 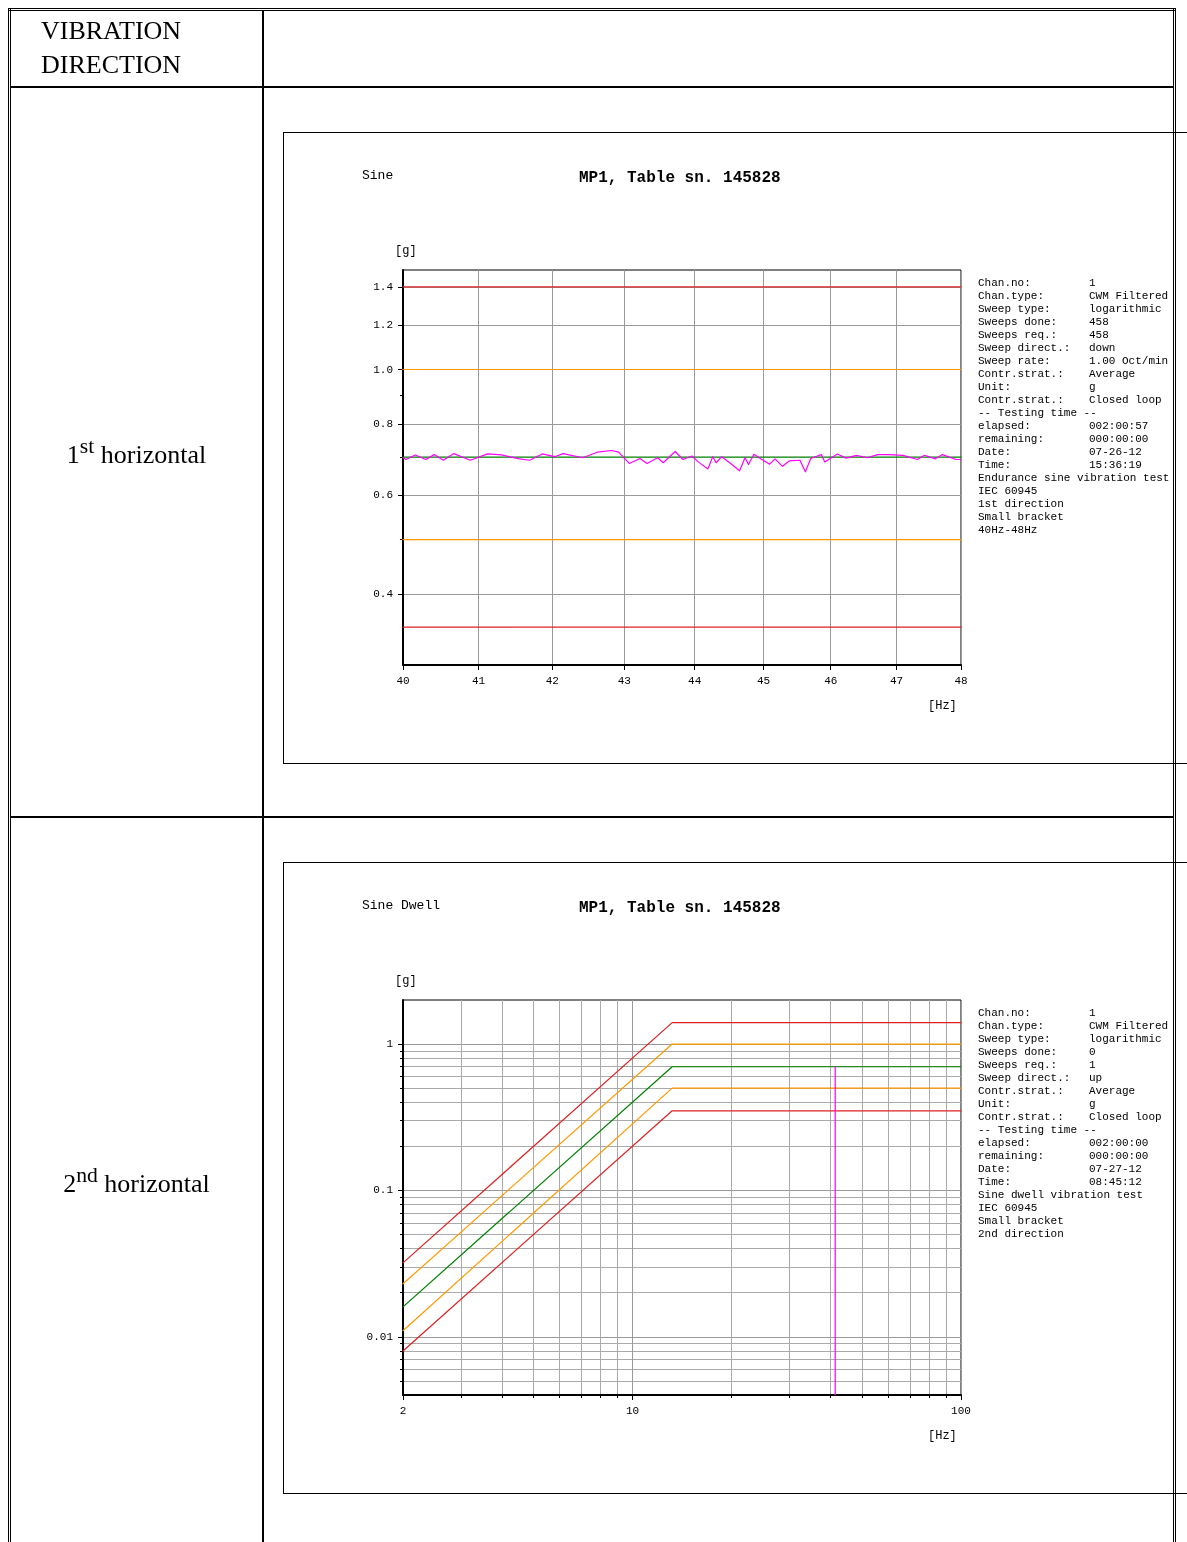 What do you see at coordinates (1037, 1064) in the screenshot?
I see `text: Sweeps req.: 1` at bounding box center [1037, 1064].